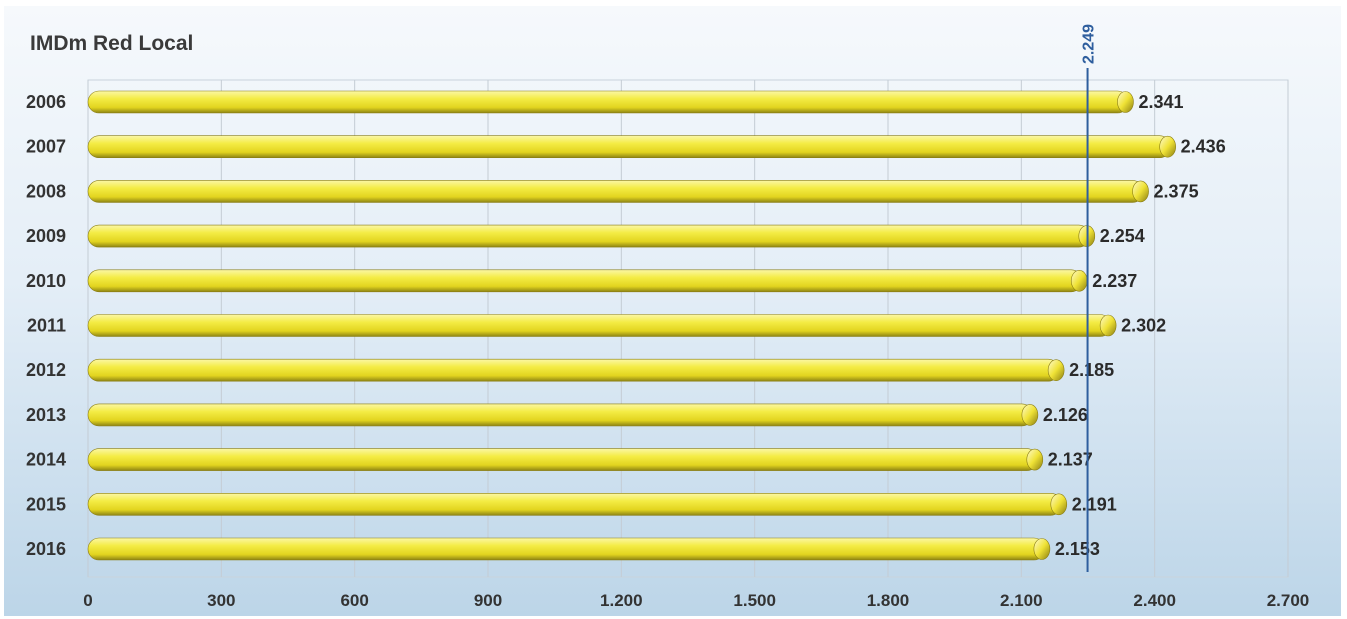  I want to click on category-label: 2012, so click(46, 370).